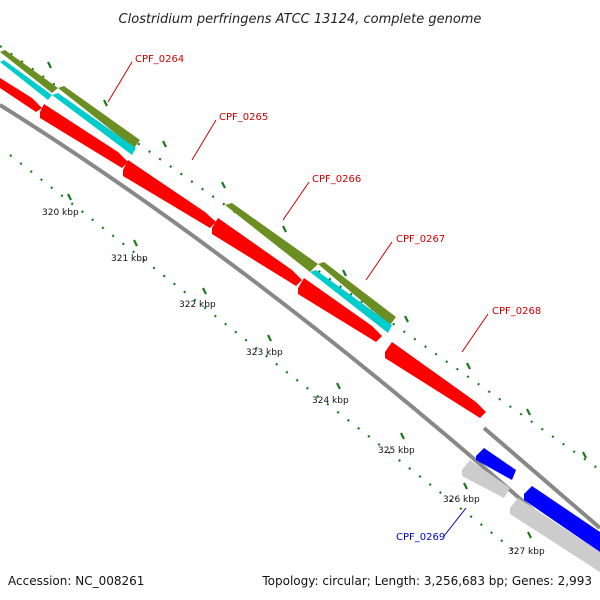  What do you see at coordinates (420, 239) in the screenshot?
I see `gene-label-cpf-0267: CPF_0267` at bounding box center [420, 239].